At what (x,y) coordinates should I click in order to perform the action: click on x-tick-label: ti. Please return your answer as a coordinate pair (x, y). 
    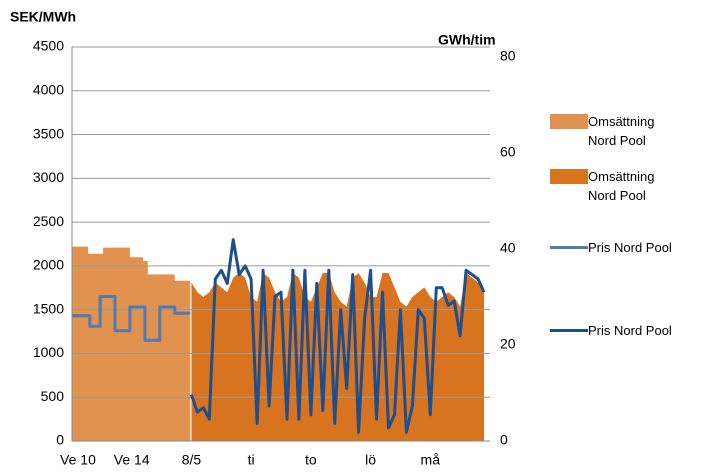
    Looking at the image, I should click on (251, 460).